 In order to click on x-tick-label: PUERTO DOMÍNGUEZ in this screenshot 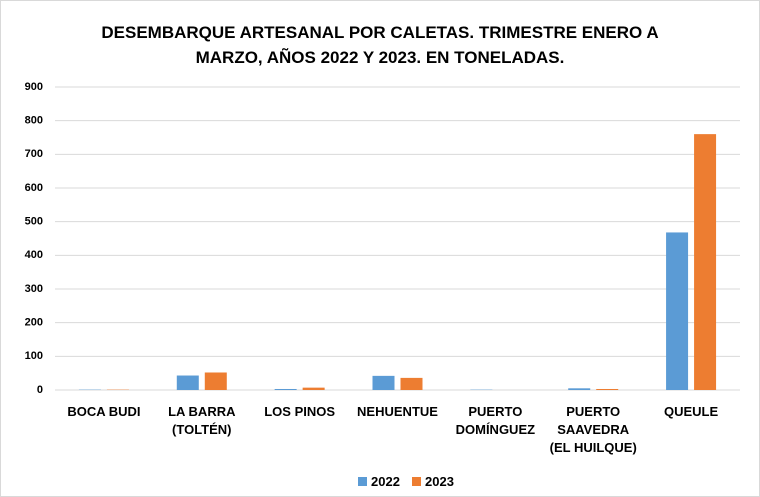, I will do `click(495, 420)`.